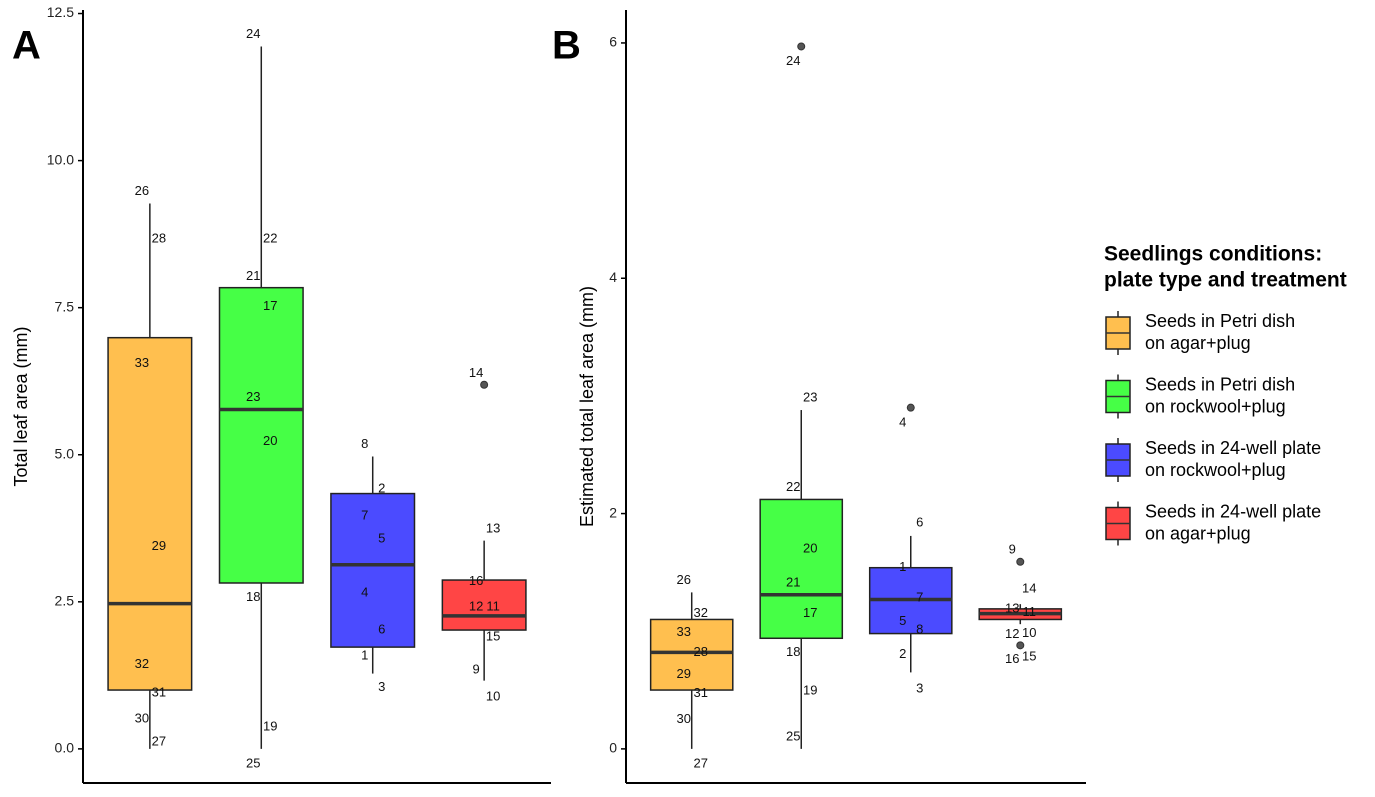 The width and height of the screenshot is (1375, 797). Describe the element at coordinates (613, 42) in the screenshot. I see `y-tick-label: 6` at that location.